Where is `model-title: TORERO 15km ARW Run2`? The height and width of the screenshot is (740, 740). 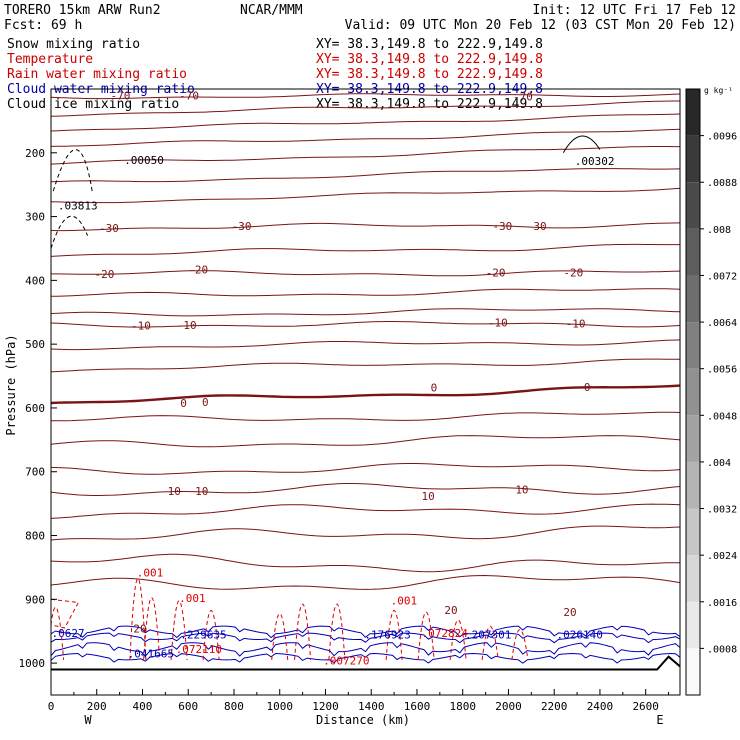
model-title: TORERO 15km ARW Run2 is located at coordinates (82, 10).